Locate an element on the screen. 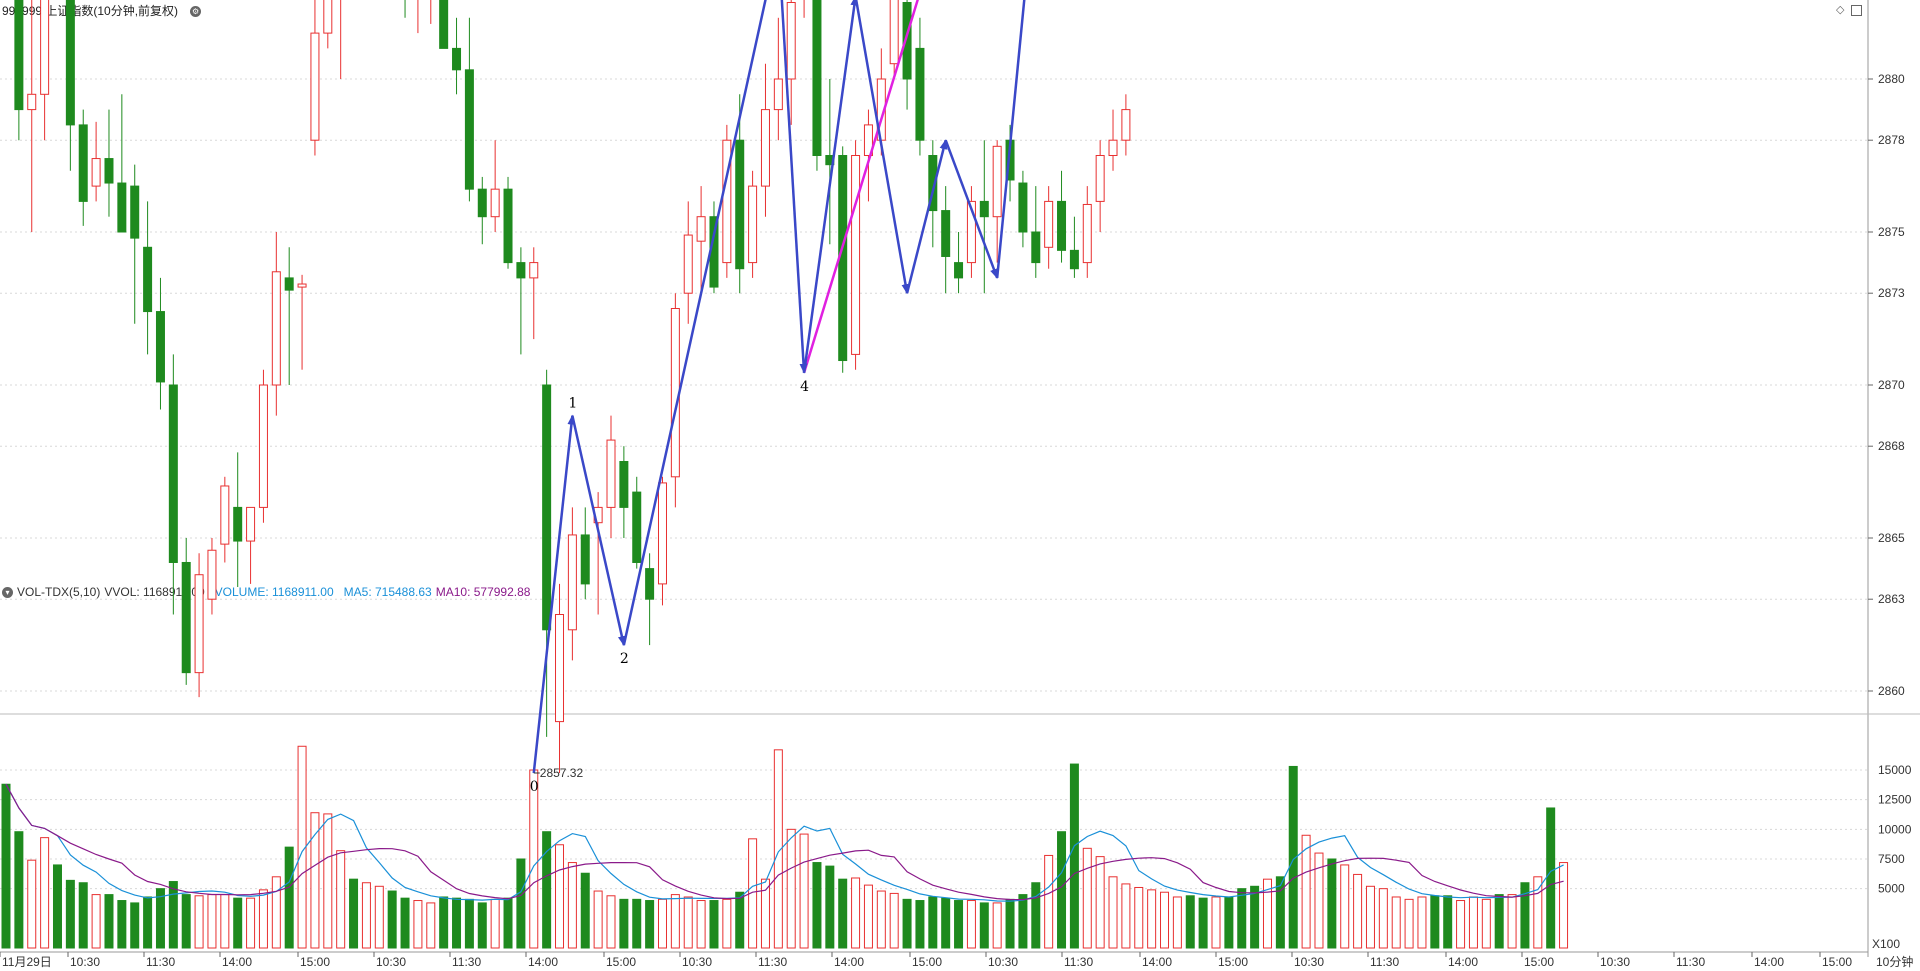 This screenshot has height=971, width=1920. price-tick-label: 2875 is located at coordinates (1891, 232).